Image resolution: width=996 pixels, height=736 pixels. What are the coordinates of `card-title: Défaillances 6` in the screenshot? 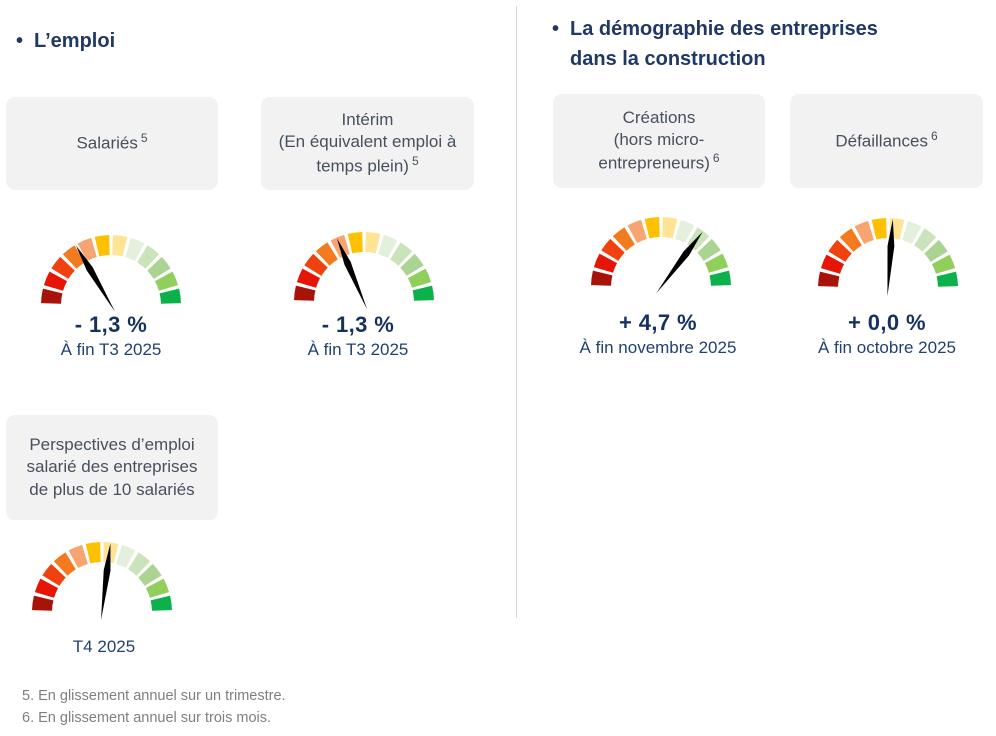 It's located at (886, 139).